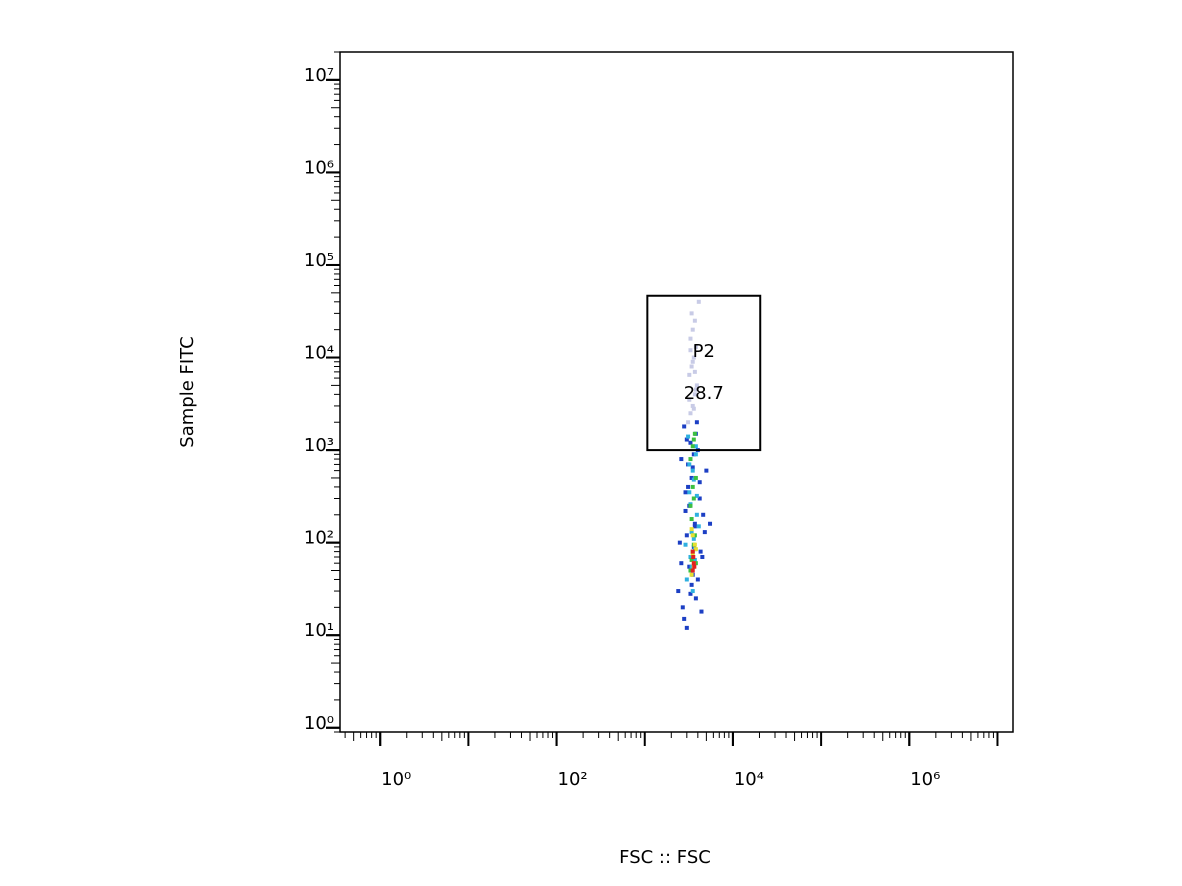  Describe the element at coordinates (704, 393) in the screenshot. I see `gate-value: 28.7` at that location.